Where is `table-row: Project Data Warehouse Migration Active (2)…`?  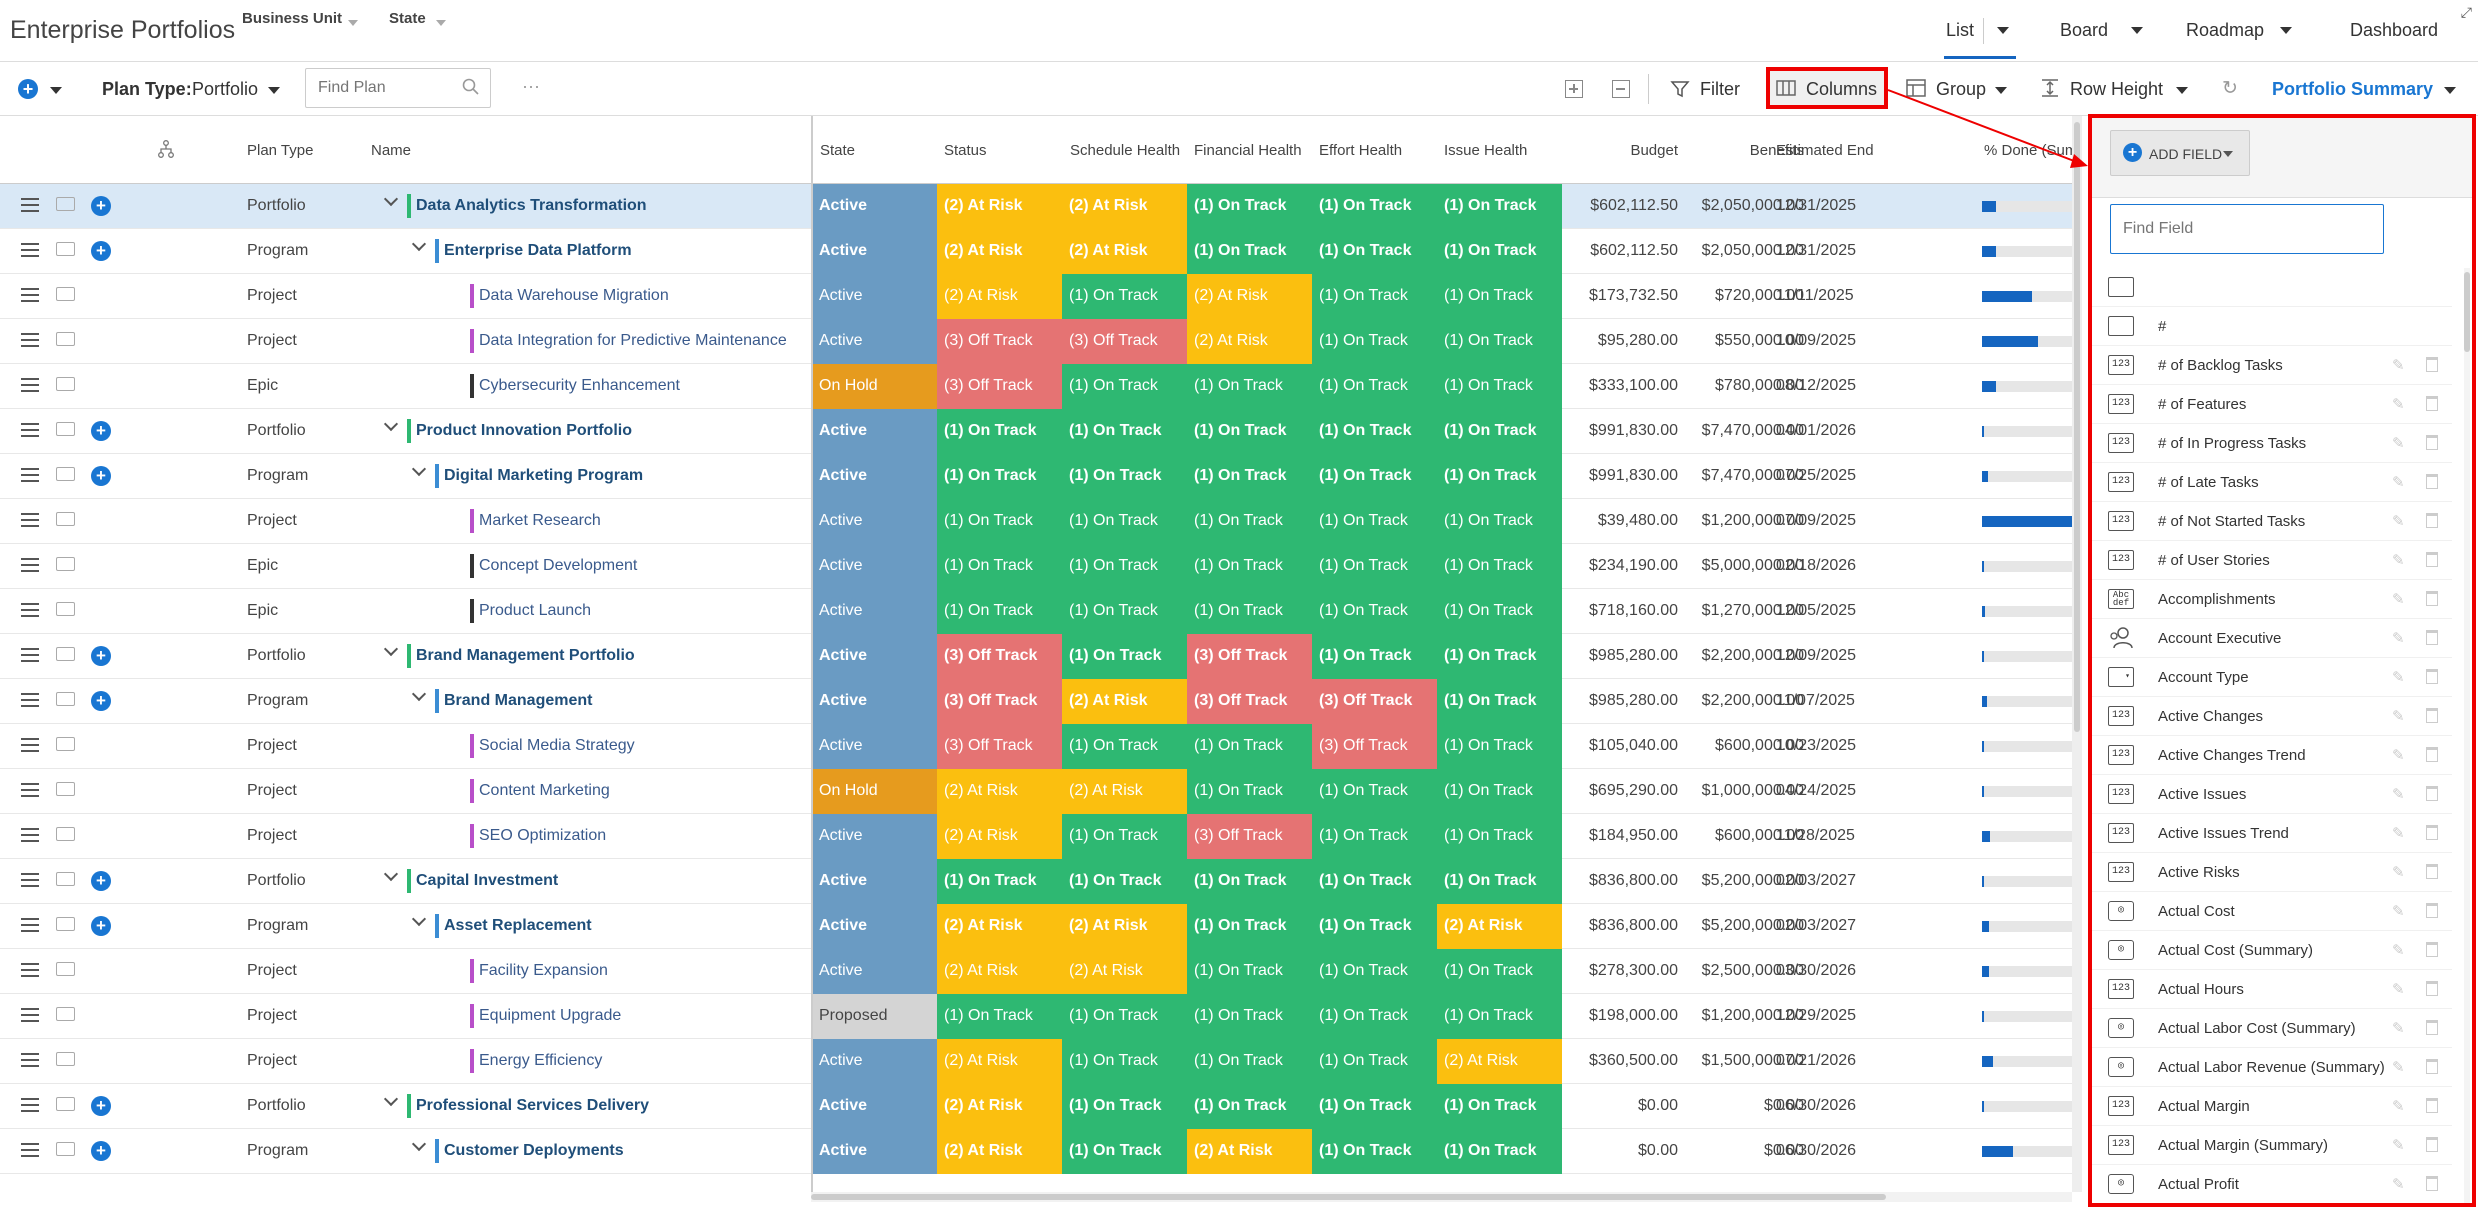 table-row: Project Data Warehouse Migration Active (2)… is located at coordinates (1036, 296).